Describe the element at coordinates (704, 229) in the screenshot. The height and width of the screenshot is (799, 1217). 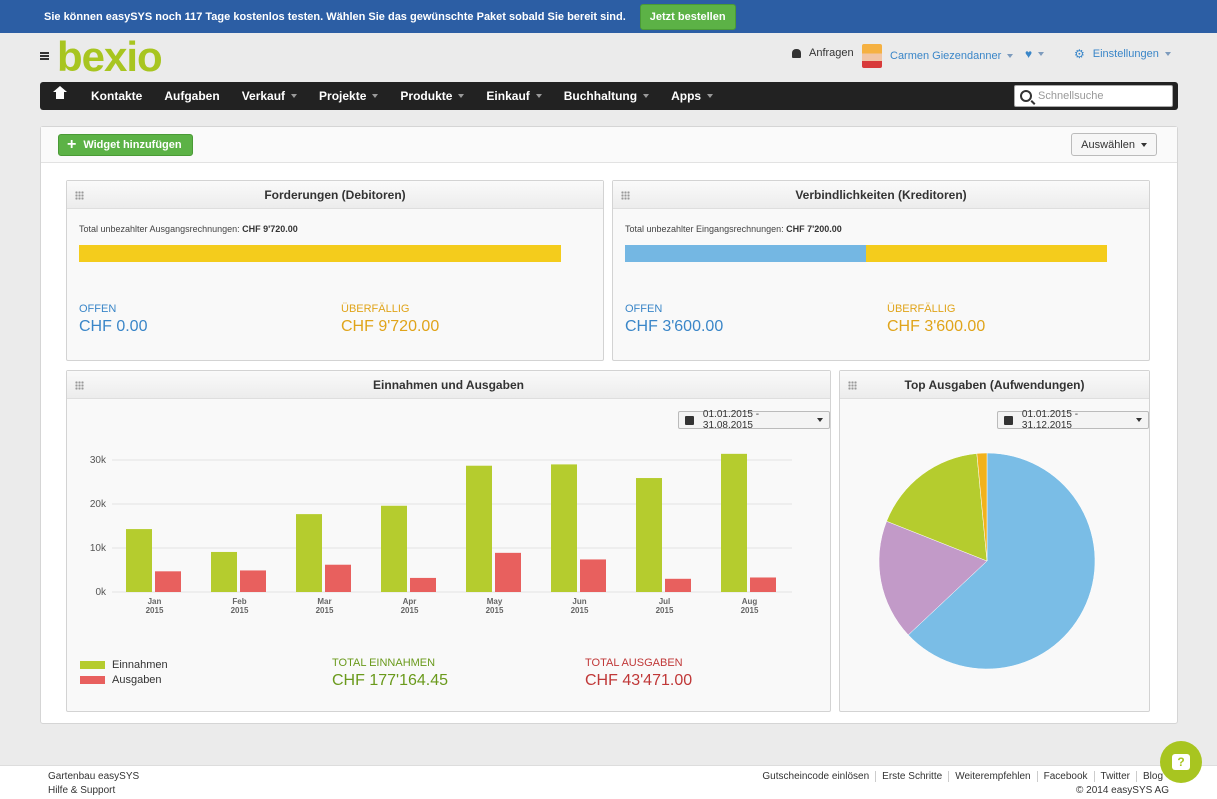
I see `total-label: Total unbezahlter Eingangsrechnungen:` at that location.